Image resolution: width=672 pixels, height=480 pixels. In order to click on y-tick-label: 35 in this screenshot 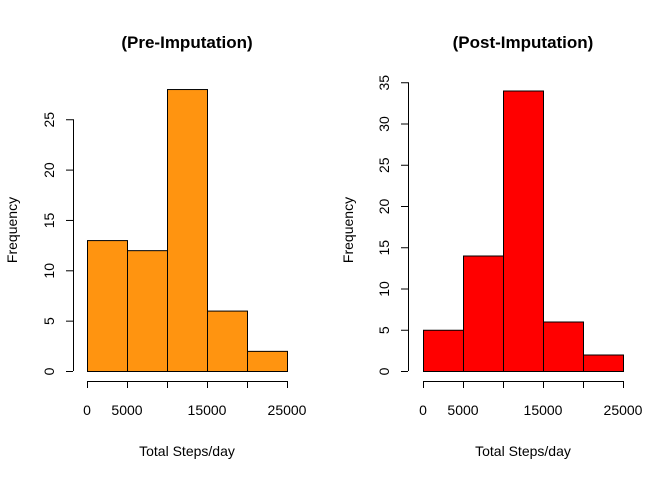, I will do `click(384, 83)`.